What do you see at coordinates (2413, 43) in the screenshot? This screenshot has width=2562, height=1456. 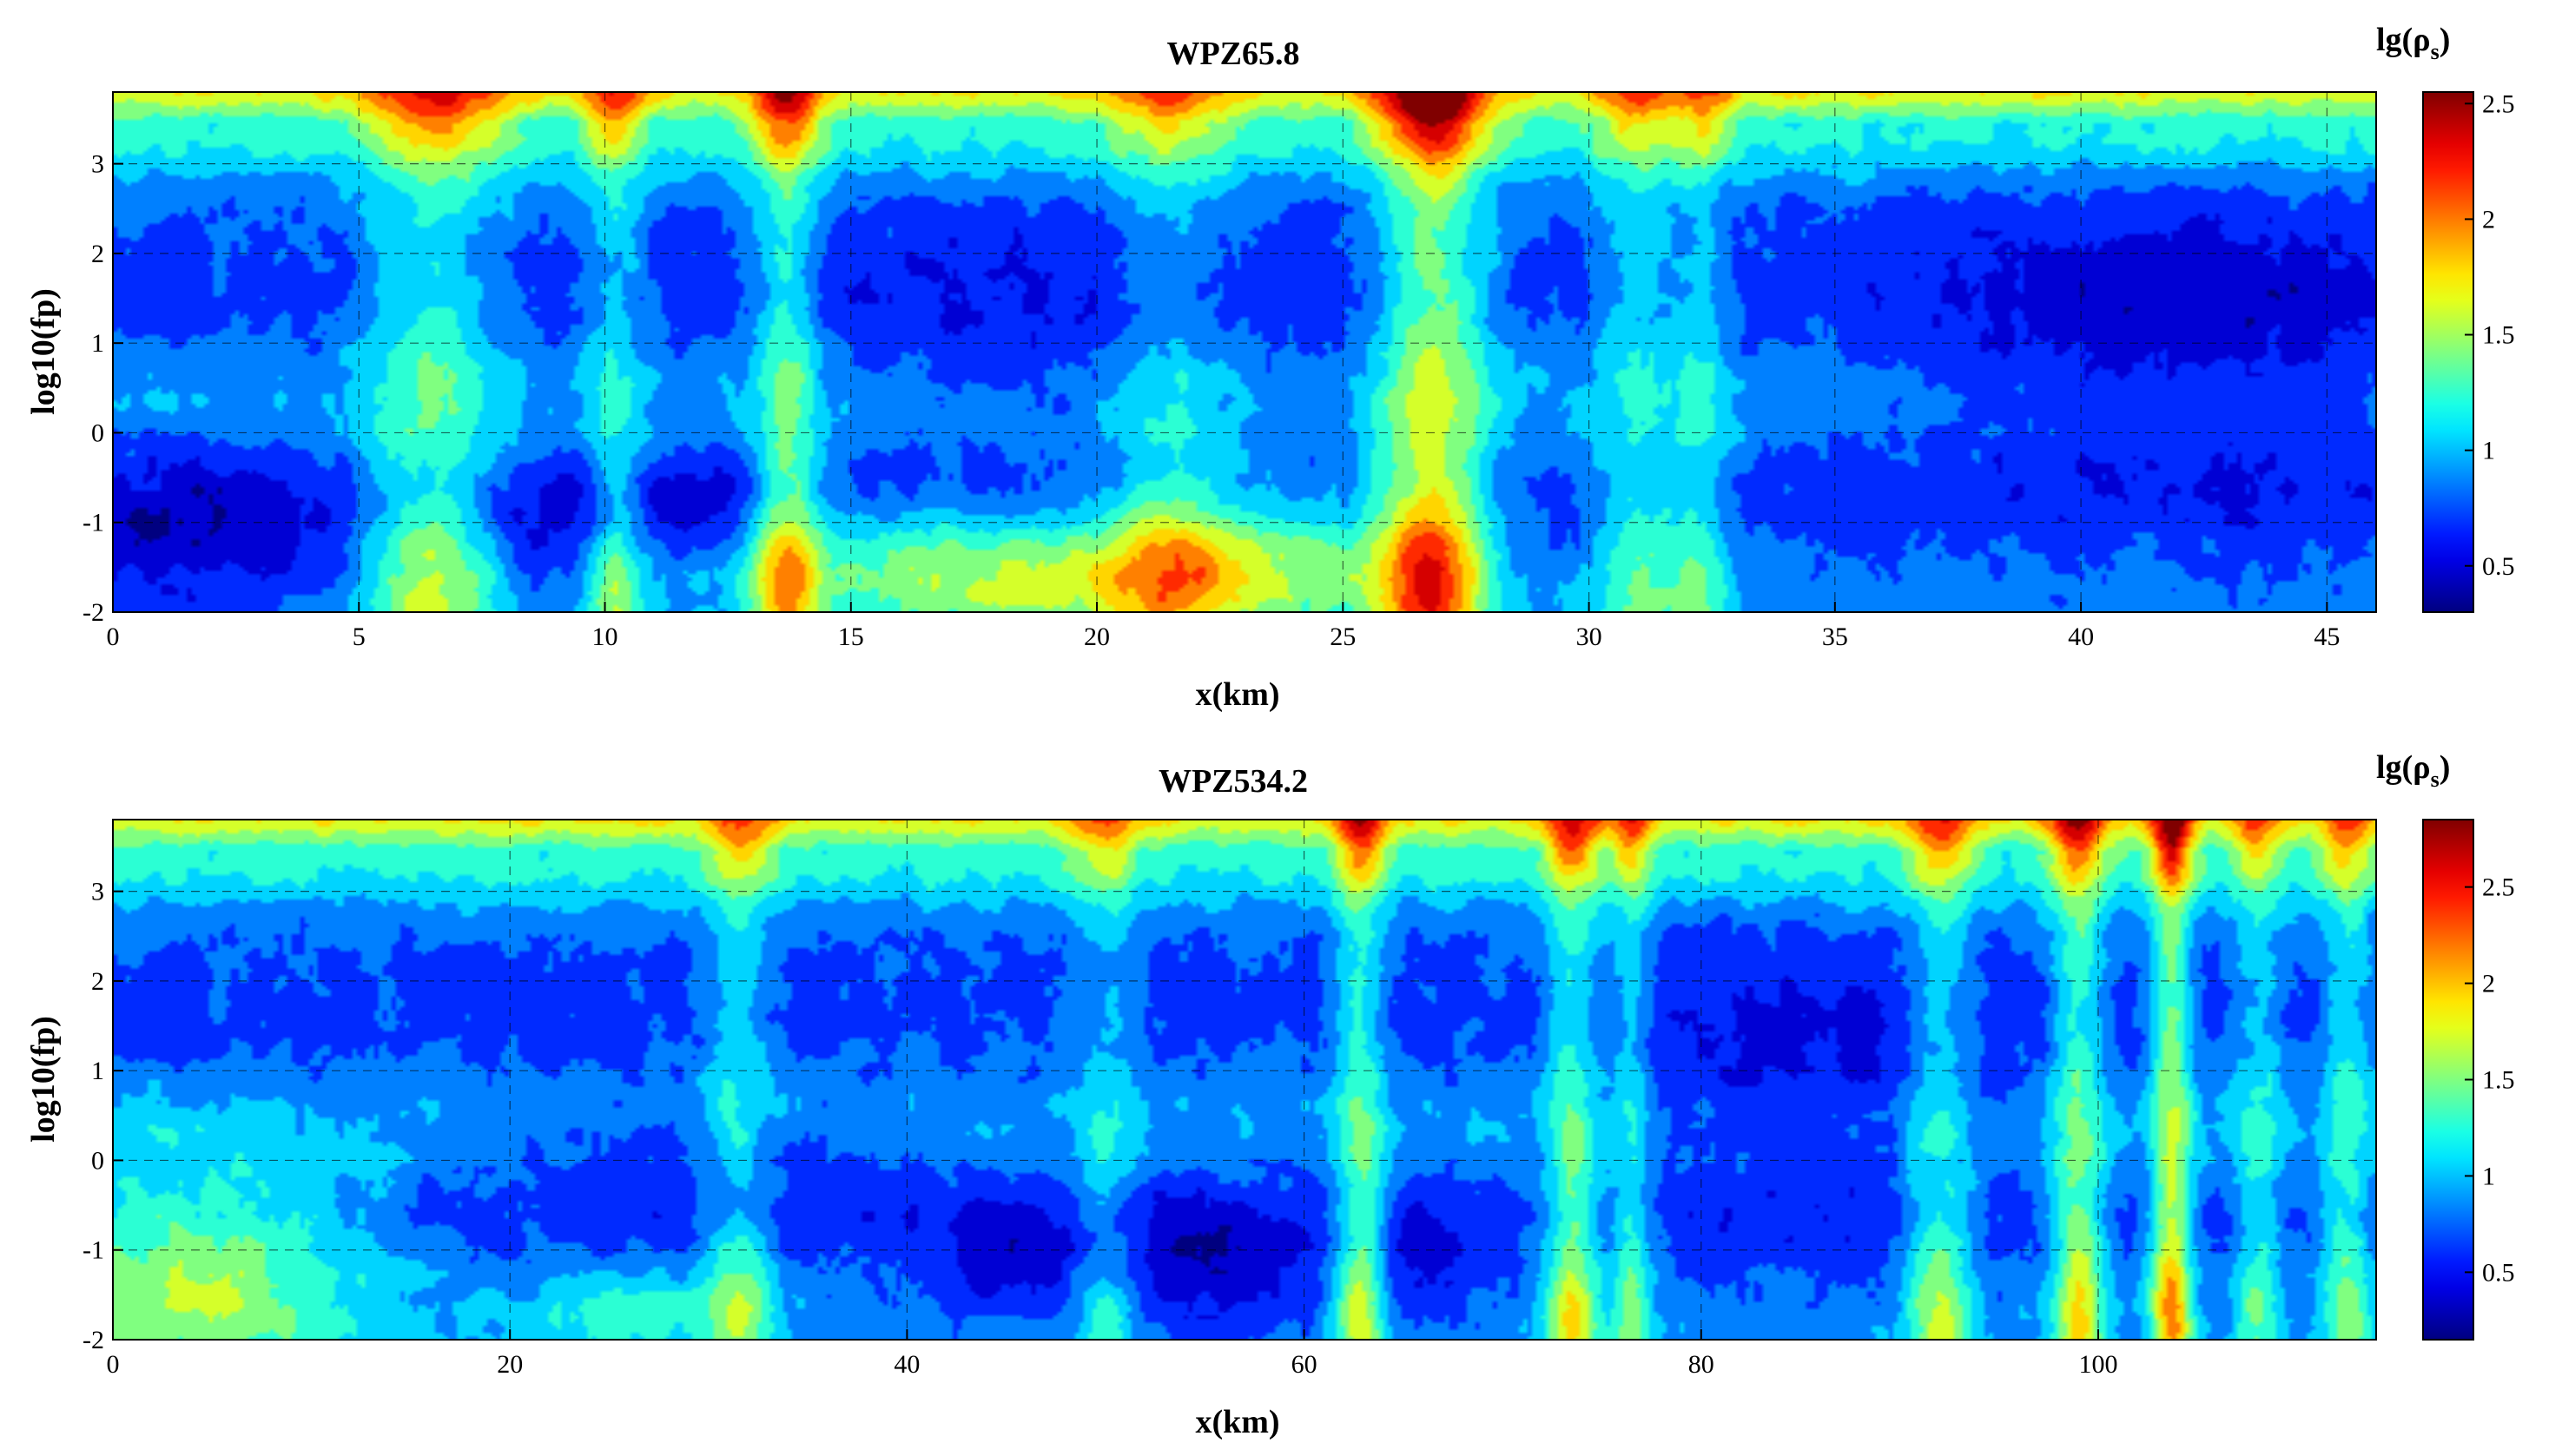 I see `panel-1-colorbar-label: lg(ρs)` at bounding box center [2413, 43].